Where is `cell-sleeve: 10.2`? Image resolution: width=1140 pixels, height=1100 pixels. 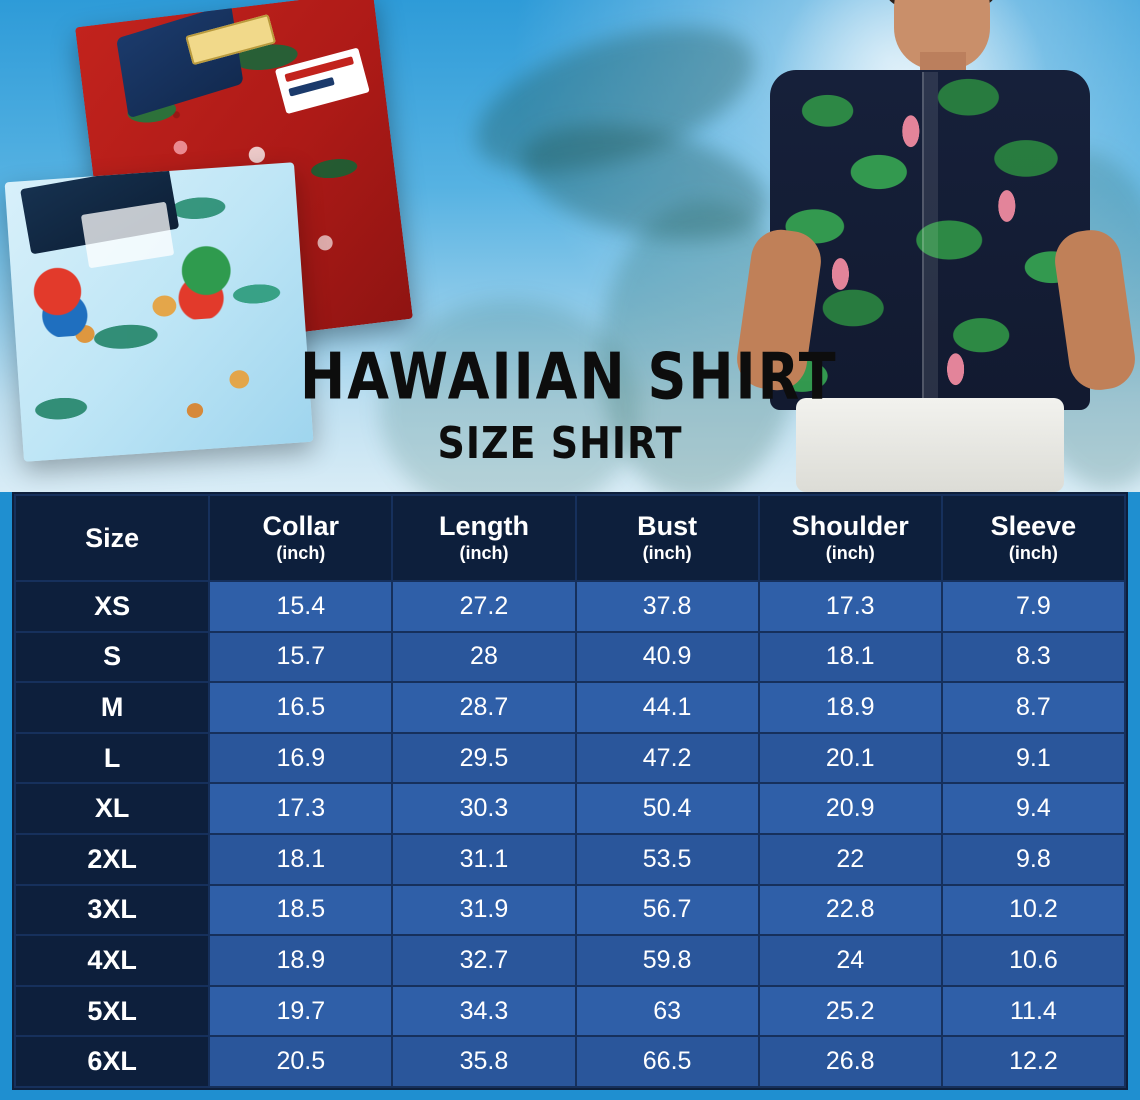
cell-sleeve: 10.2 is located at coordinates (1033, 910).